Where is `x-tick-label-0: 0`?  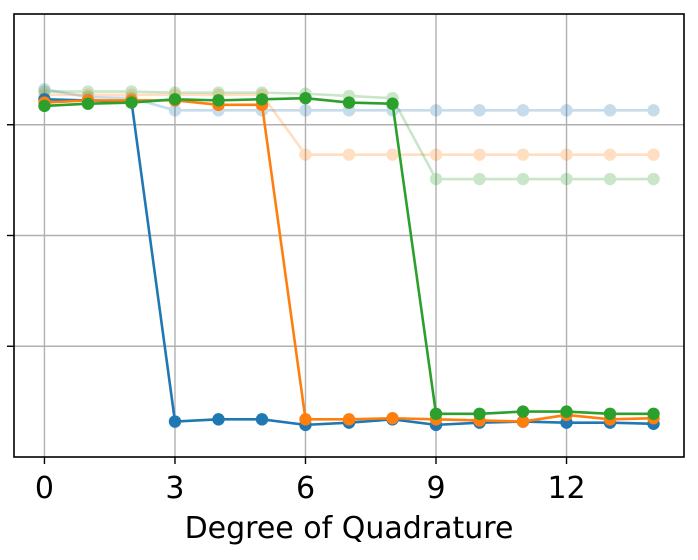 x-tick-label-0: 0 is located at coordinates (44, 488).